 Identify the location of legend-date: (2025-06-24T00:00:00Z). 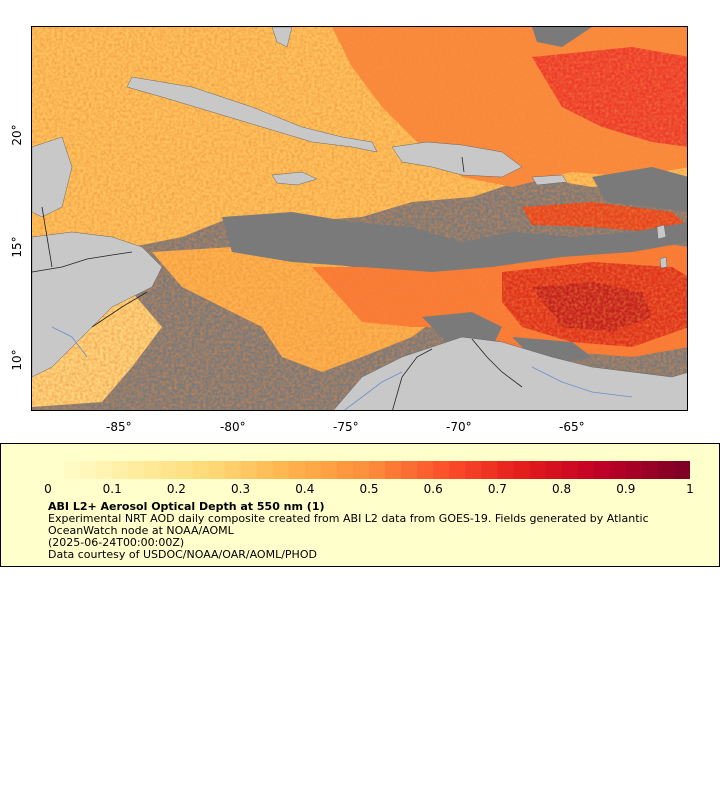
(116, 542).